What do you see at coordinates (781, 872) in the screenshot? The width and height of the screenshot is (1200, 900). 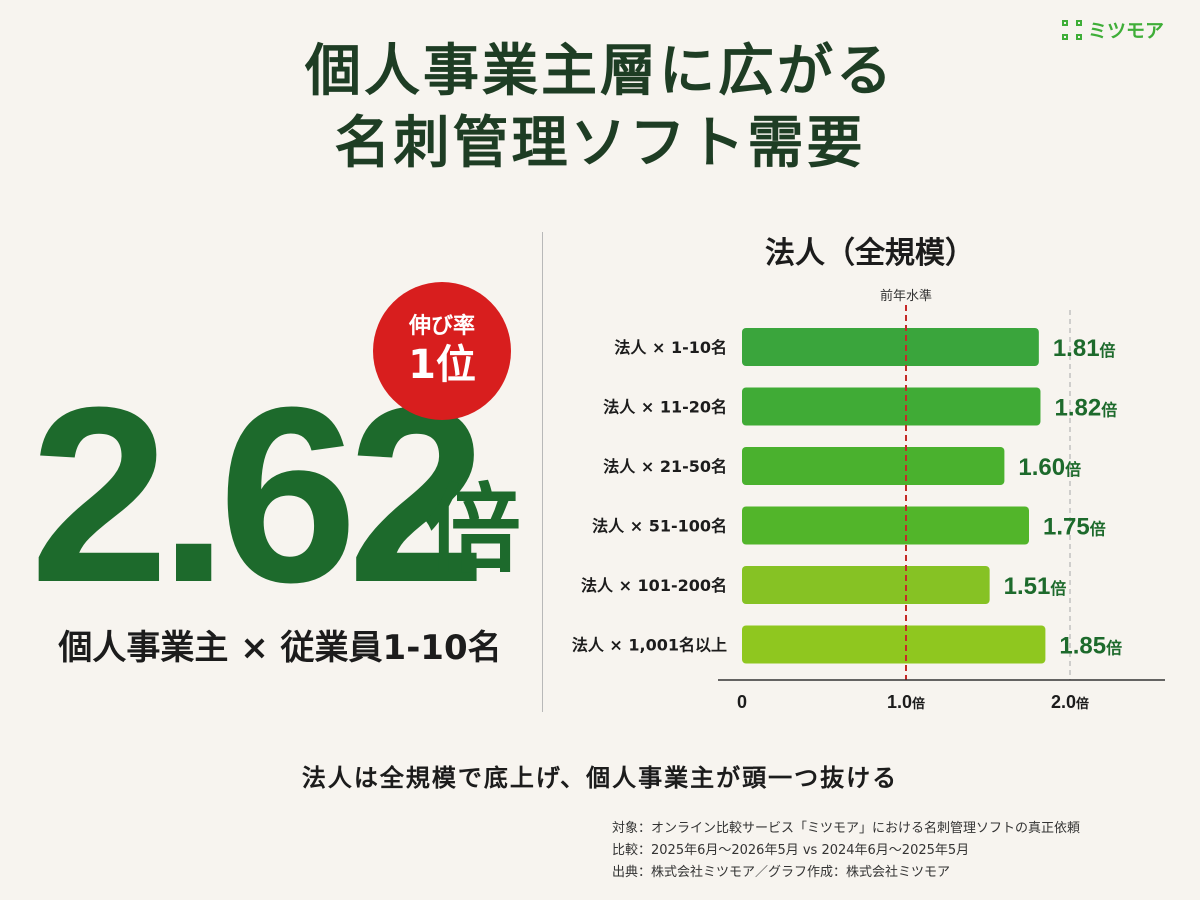 I see `note-source: 出典：株式会社ミツモア／グラフ作成：株式会社ミツモア` at bounding box center [781, 872].